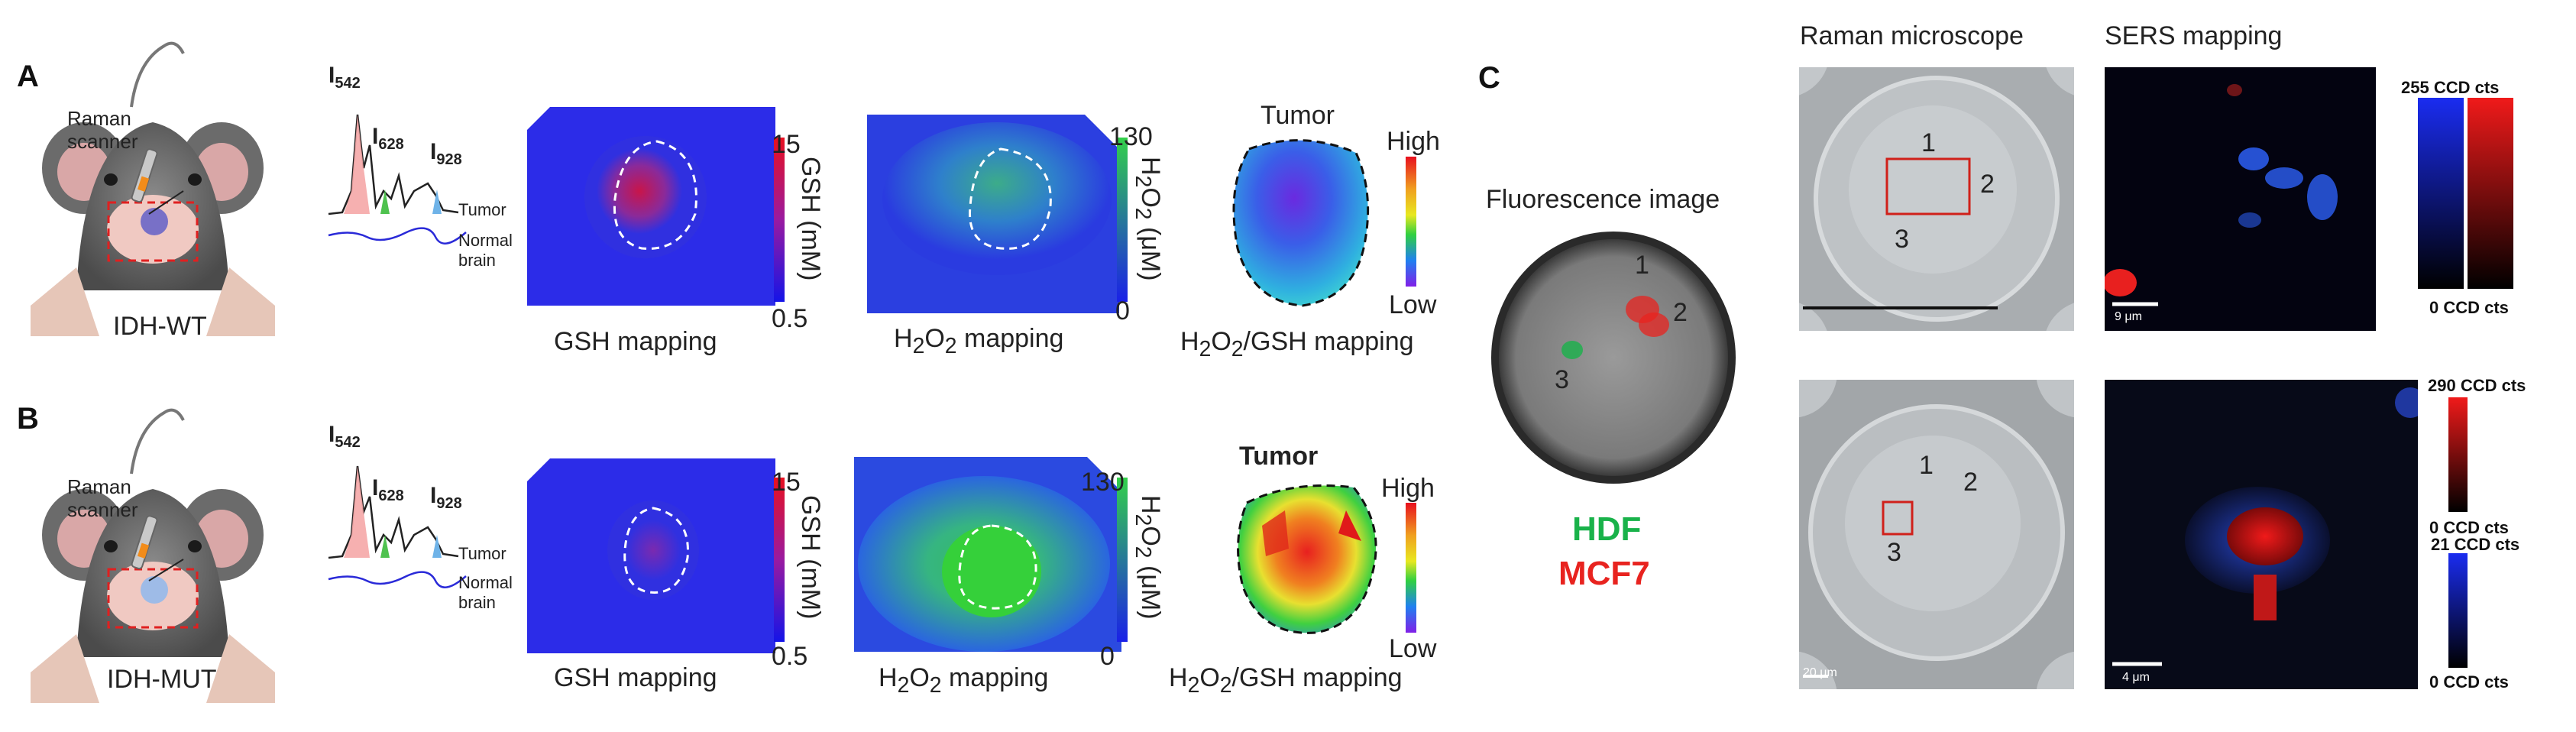 This screenshot has height=732, width=2576. I want to click on spectrum-normal-label-b: Normal brain, so click(485, 592).